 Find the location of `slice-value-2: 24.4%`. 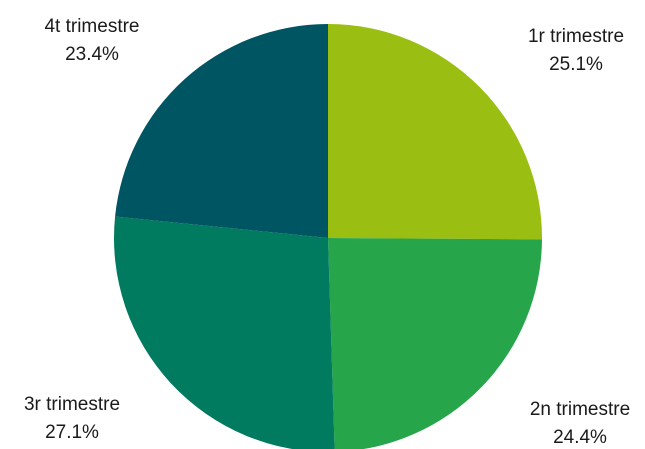

slice-value-2: 24.4% is located at coordinates (580, 437).